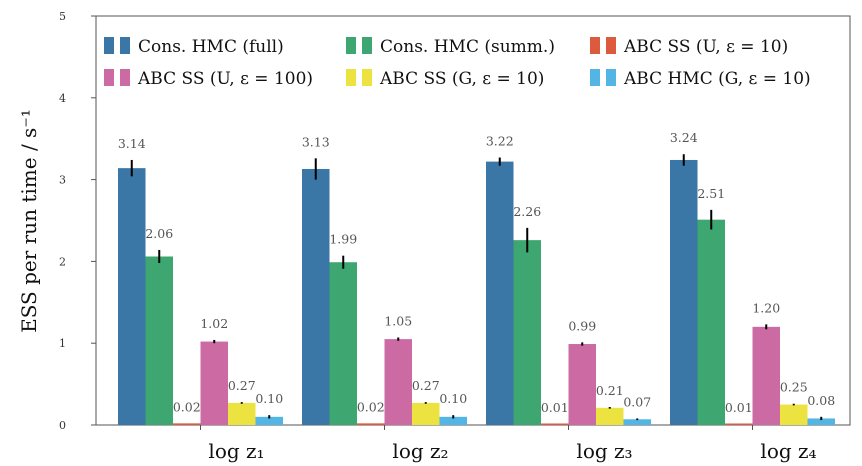 The width and height of the screenshot is (862, 466). What do you see at coordinates (159, 233) in the screenshot?
I see `data-label: 2.06` at bounding box center [159, 233].